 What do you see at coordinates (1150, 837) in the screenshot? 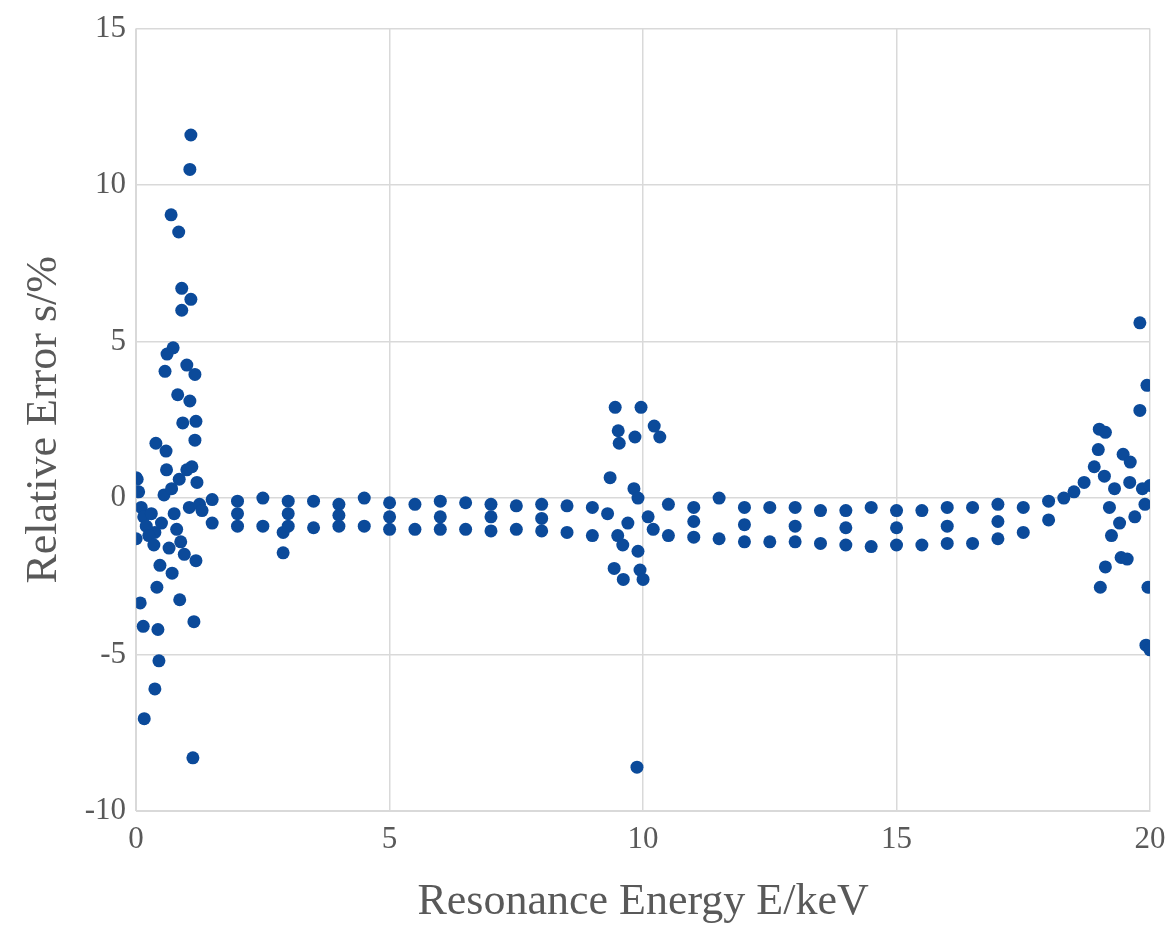
I see `x-tick-label: 20` at bounding box center [1150, 837].